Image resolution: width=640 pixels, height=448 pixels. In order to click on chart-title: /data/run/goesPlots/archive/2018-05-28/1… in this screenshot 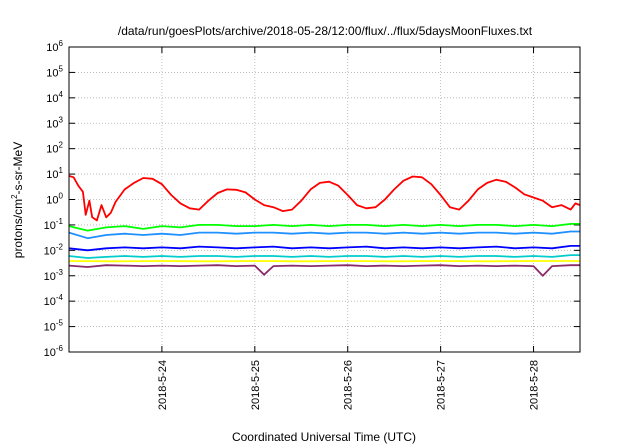, I will do `click(325, 31)`.